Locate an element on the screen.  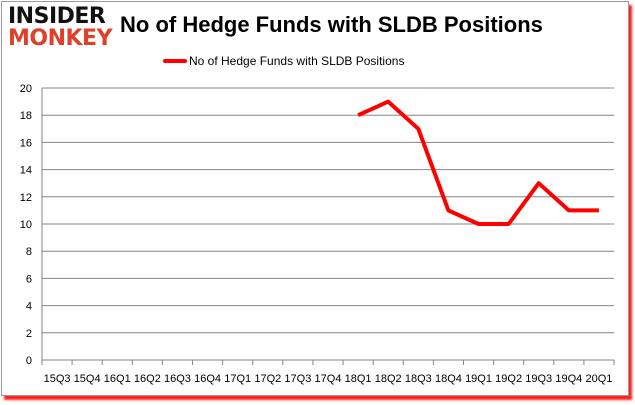
x-tick-label: 19Q4 is located at coordinates (568, 379).